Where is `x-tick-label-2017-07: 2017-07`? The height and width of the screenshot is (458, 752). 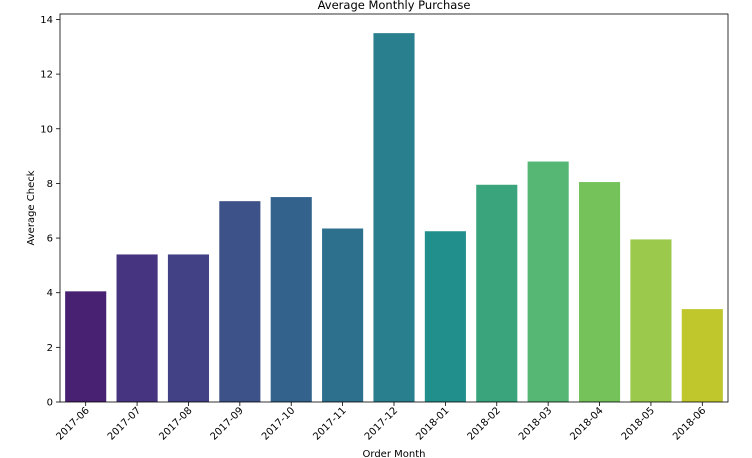
x-tick-label-2017-07: 2017-07 is located at coordinates (124, 423).